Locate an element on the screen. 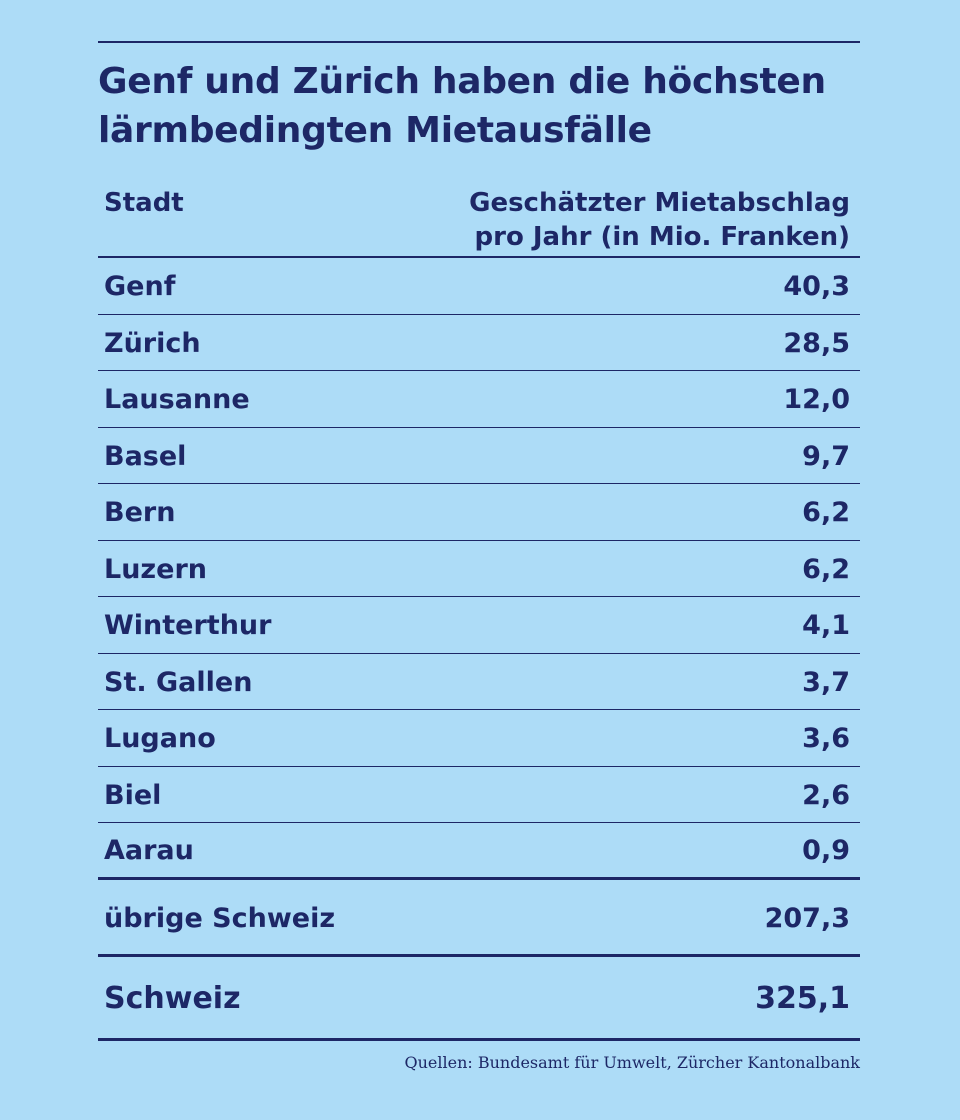  row-city: Basel is located at coordinates (145, 456).